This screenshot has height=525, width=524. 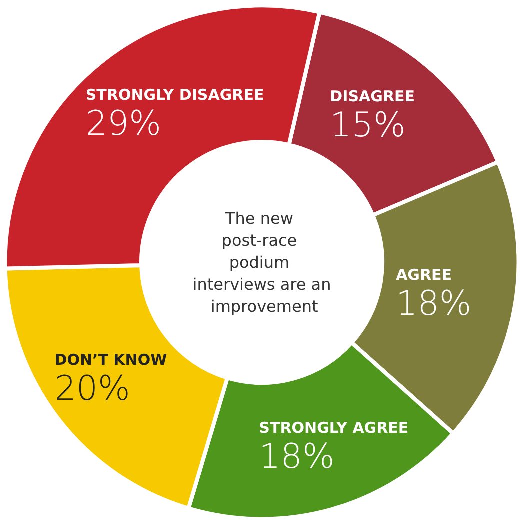 What do you see at coordinates (111, 359) in the screenshot?
I see `slice-label: DON’T KNOW` at bounding box center [111, 359].